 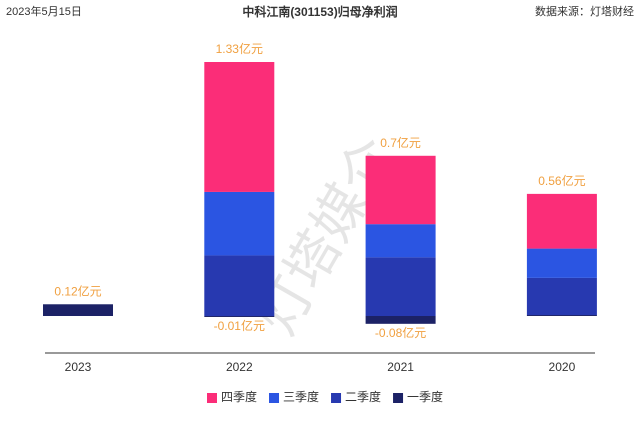 What do you see at coordinates (562, 367) in the screenshot?
I see `x-tick-label: 2020` at bounding box center [562, 367].